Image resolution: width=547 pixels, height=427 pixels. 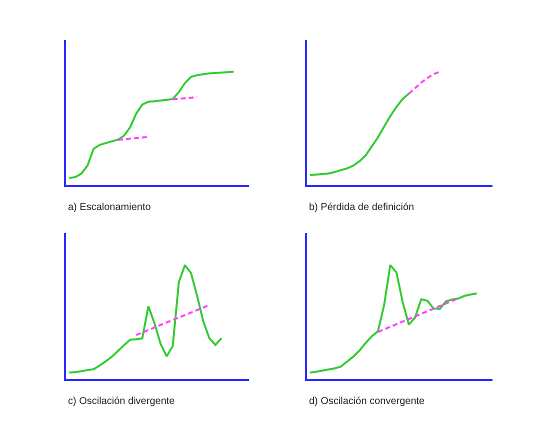 What do you see at coordinates (110, 207) in the screenshot?
I see `text: a) Escalonamiento` at bounding box center [110, 207].